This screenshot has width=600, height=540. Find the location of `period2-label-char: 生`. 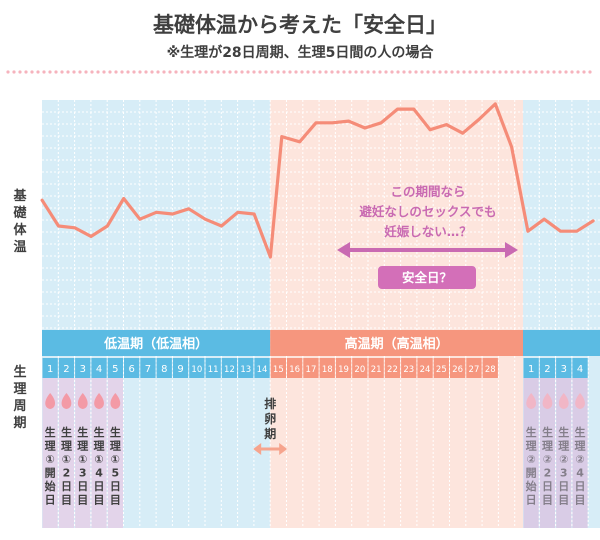

period2-label-char: 生 is located at coordinates (547, 432).